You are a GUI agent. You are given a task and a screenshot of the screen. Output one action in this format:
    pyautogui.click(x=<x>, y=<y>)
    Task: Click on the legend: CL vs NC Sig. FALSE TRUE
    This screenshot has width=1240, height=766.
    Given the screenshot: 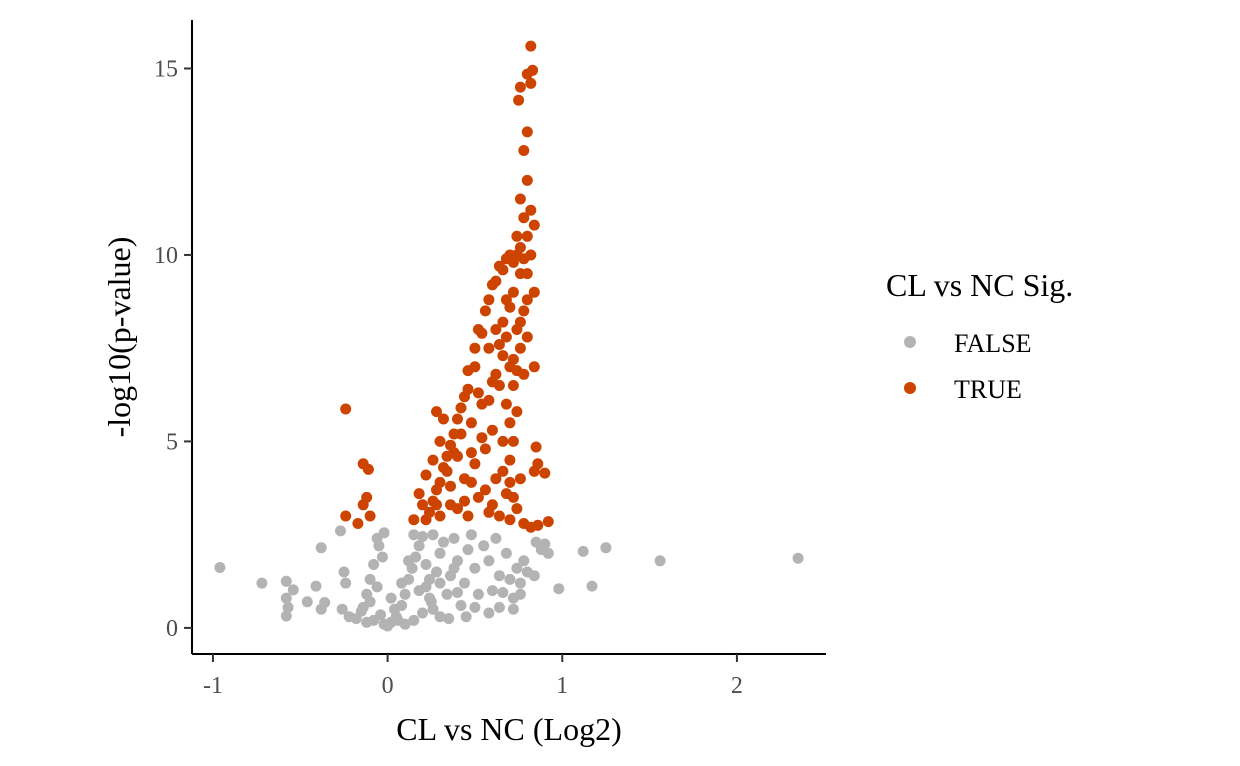 What is the action you would take?
    pyautogui.click(x=979, y=335)
    